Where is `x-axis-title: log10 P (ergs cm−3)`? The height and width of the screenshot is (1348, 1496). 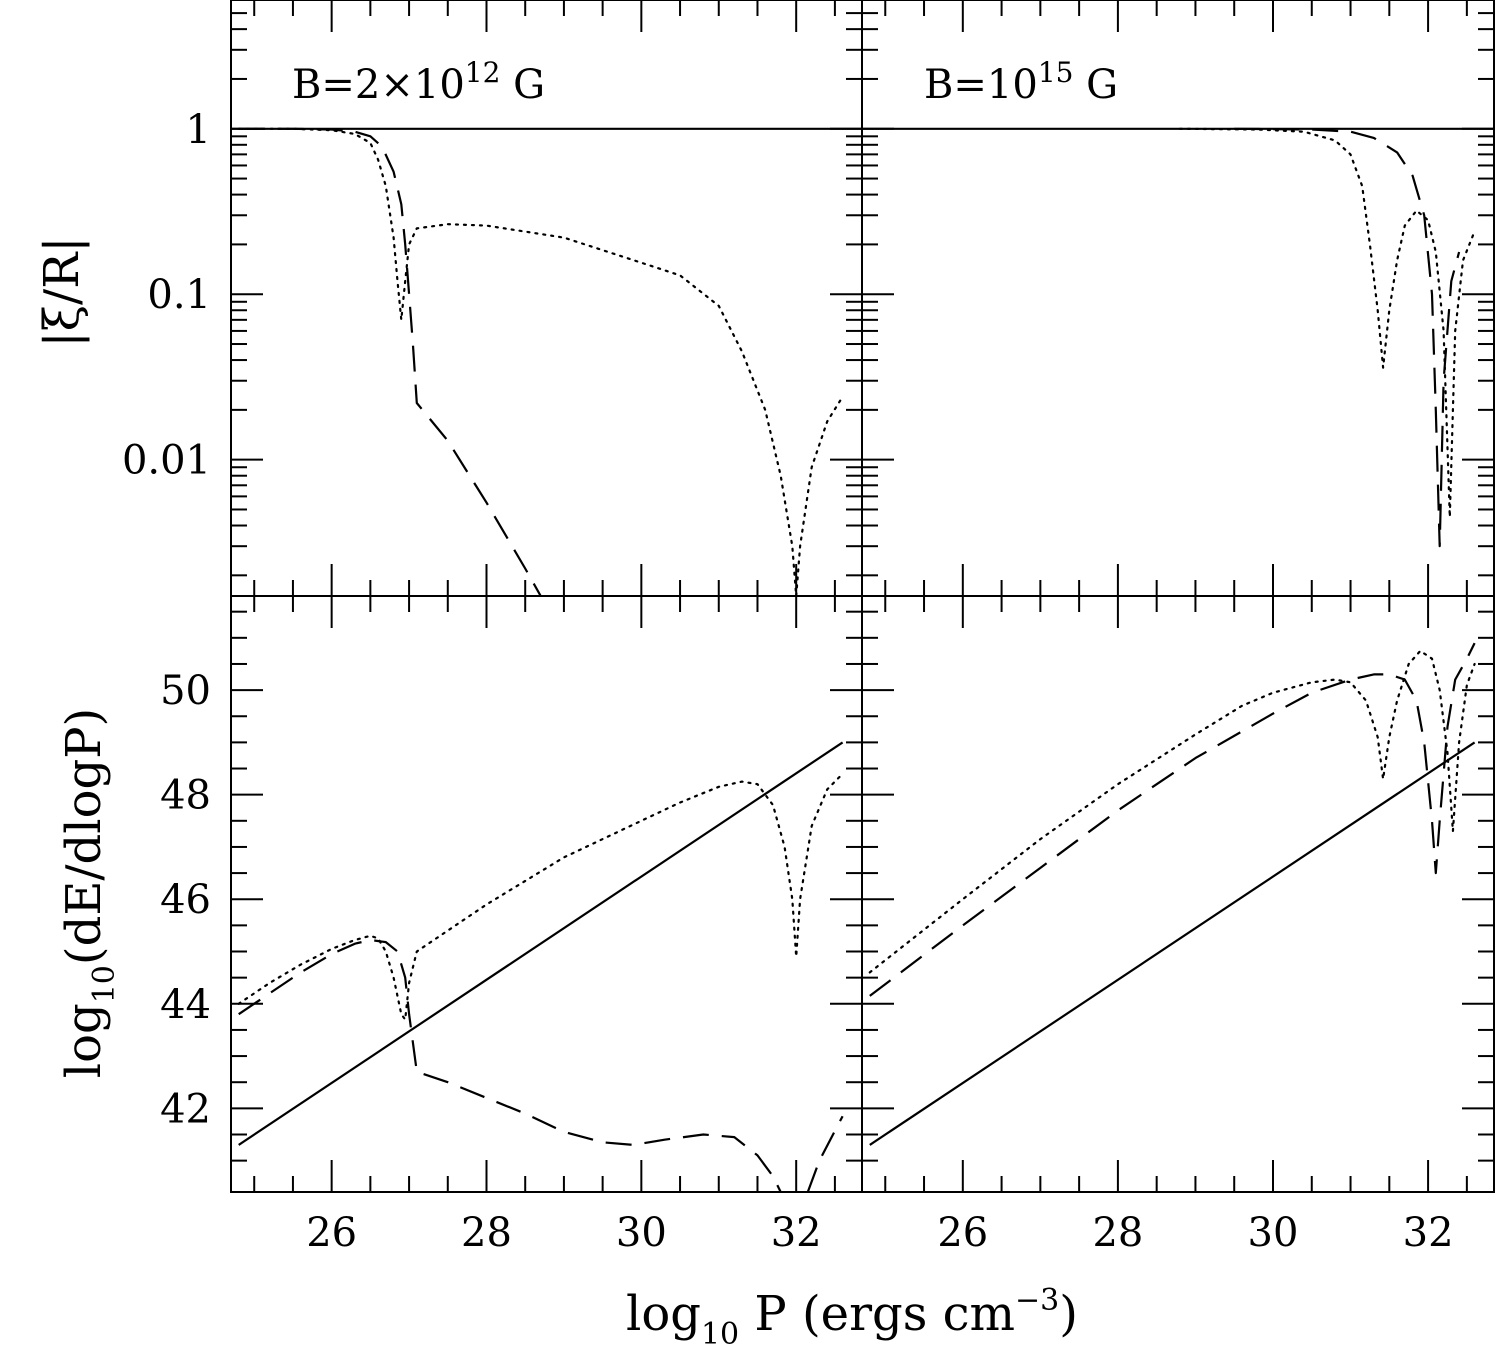
x-axis-title: log10 P (ergs cm−3) is located at coordinates (852, 1315).